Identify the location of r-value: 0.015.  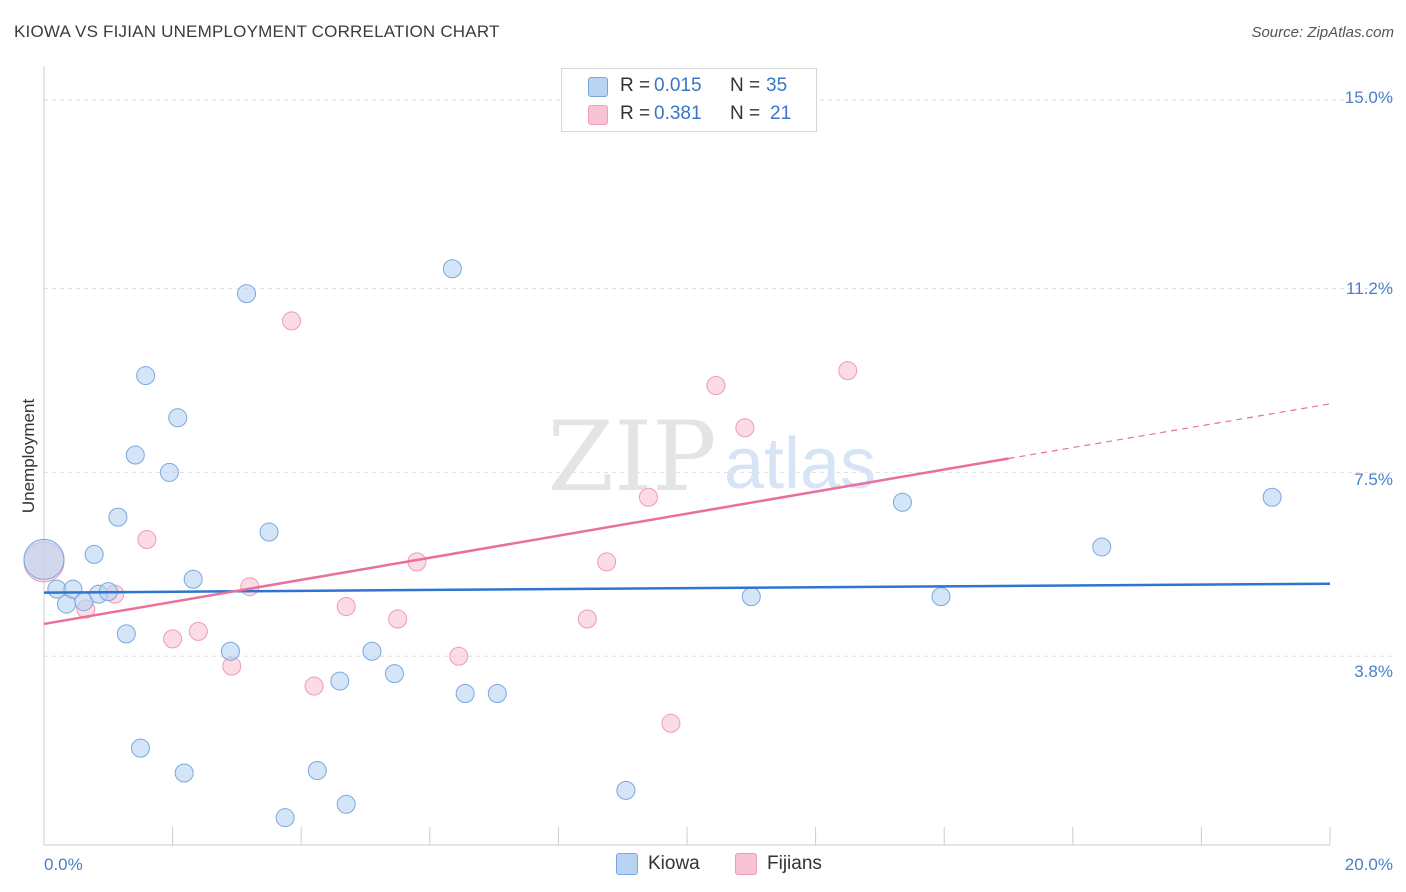
(678, 85).